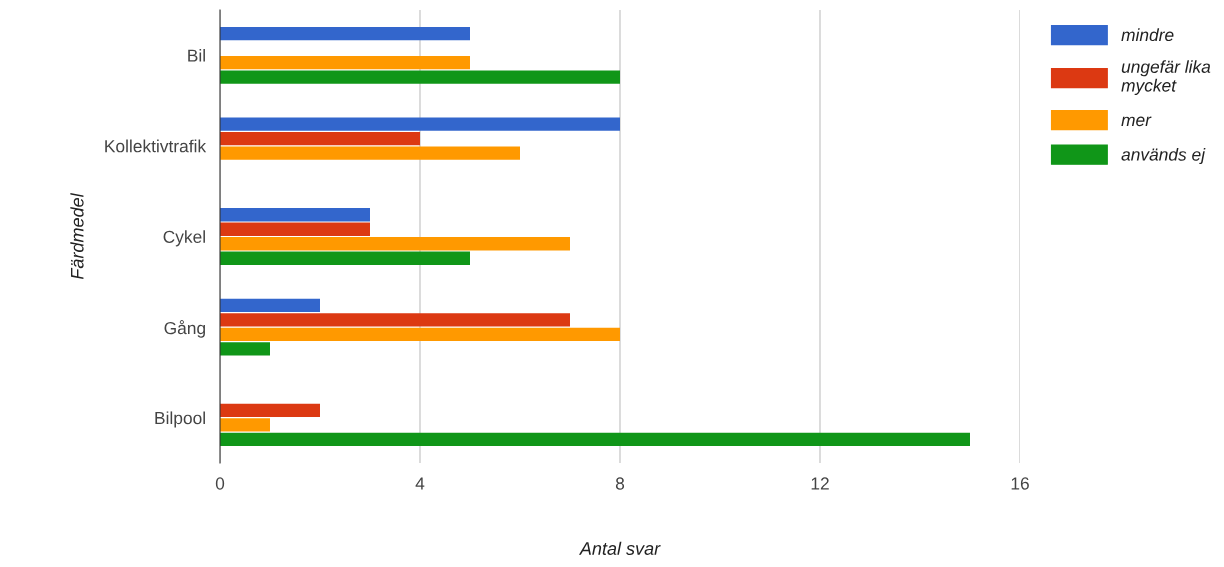 This screenshot has width=1224, height=567. Describe the element at coordinates (1020, 483) in the screenshot. I see `x-tick-label: 16` at that location.